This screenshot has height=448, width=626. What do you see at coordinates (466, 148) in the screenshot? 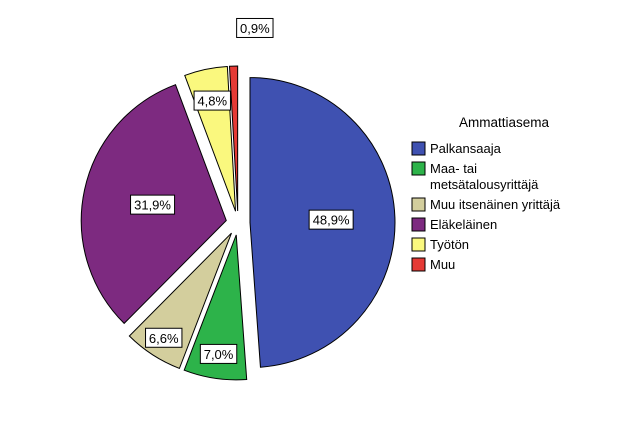
I see `legend-label: Palkansaaja` at bounding box center [466, 148].